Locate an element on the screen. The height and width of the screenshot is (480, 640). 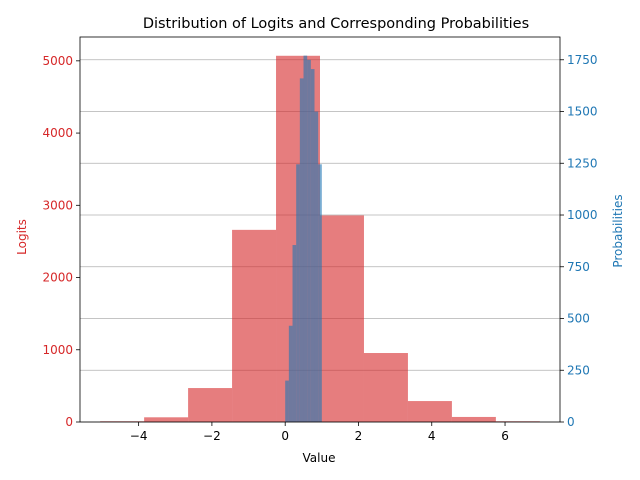
y-left-tick-label: 3000 is located at coordinates (57, 205).